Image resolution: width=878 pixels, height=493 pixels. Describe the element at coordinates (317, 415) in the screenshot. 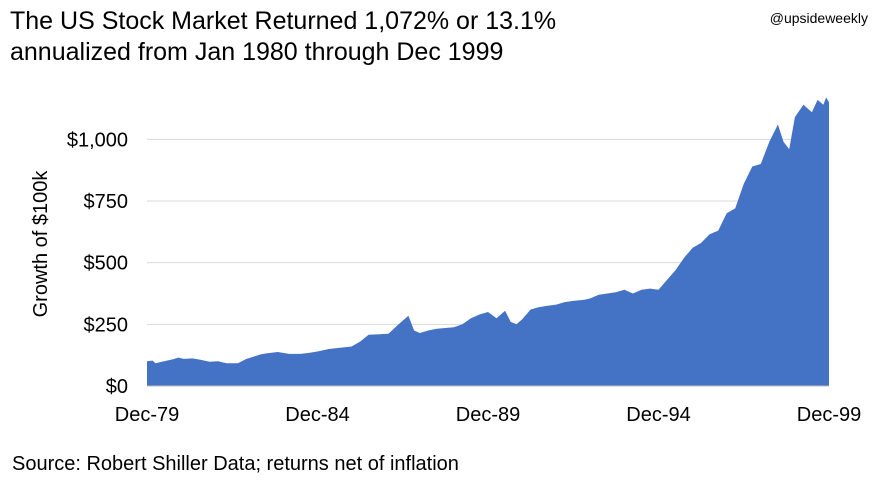

I see `x-tick-label: Dec-84` at that location.